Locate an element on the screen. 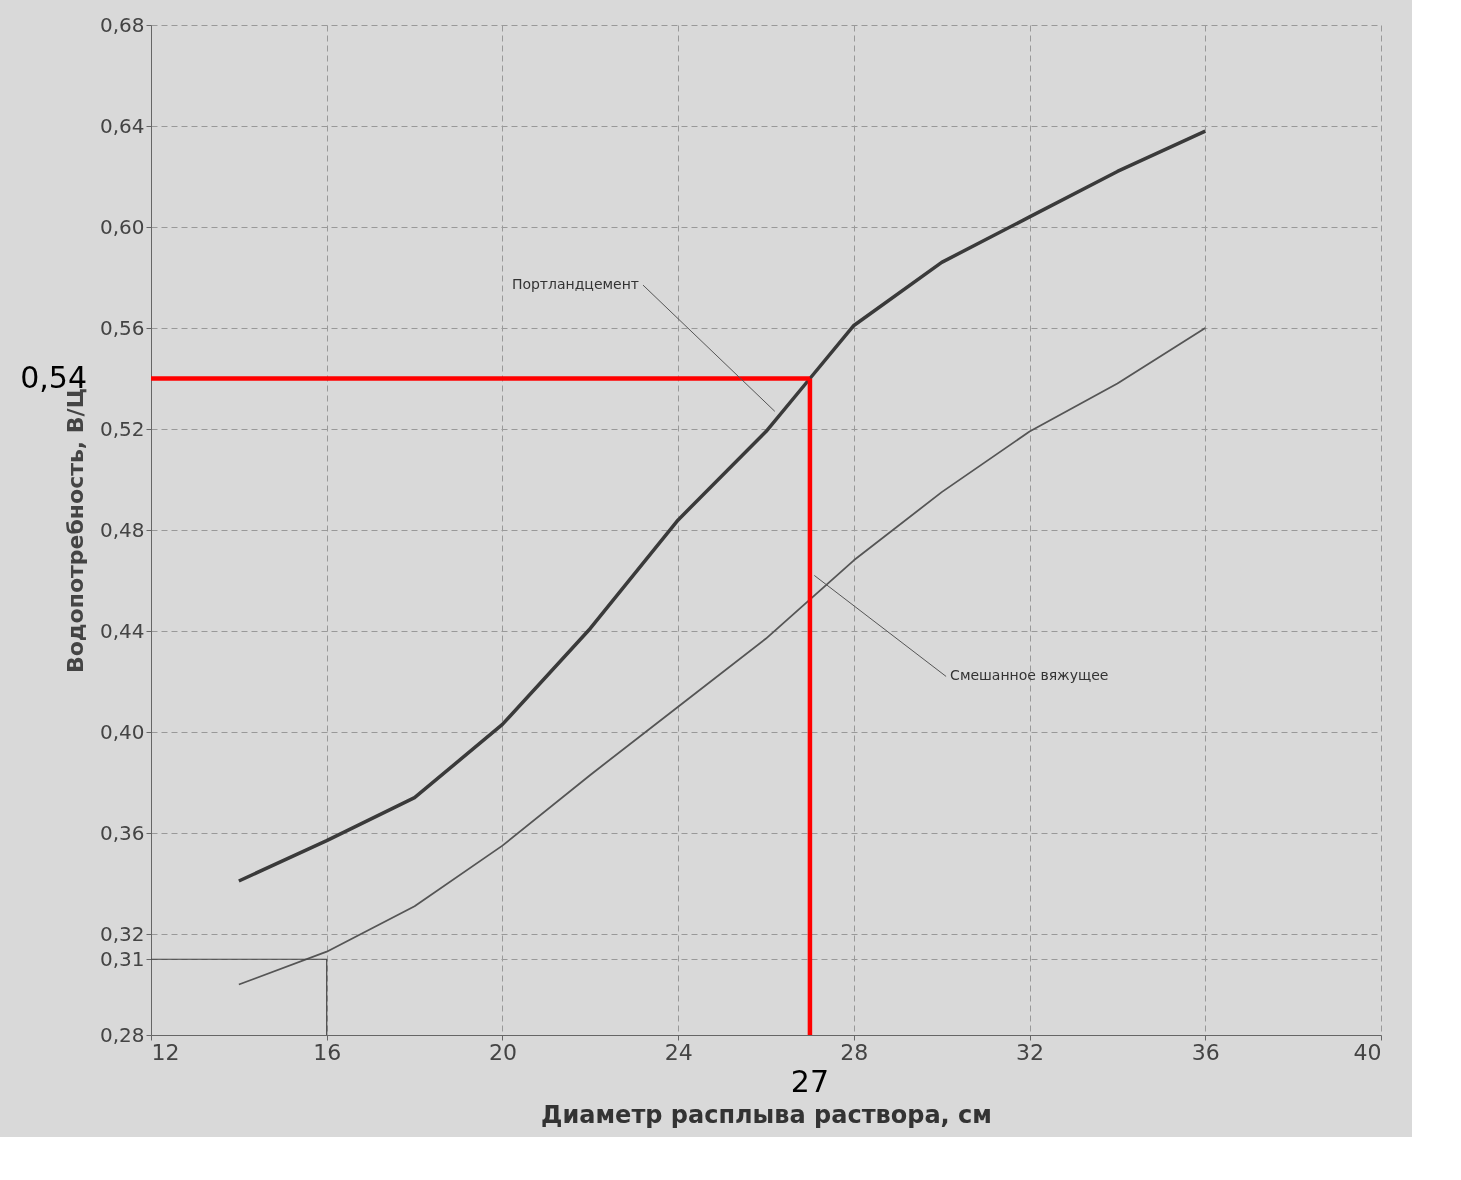 The image size is (1461, 1180). annotation: 27 is located at coordinates (810, 1081).